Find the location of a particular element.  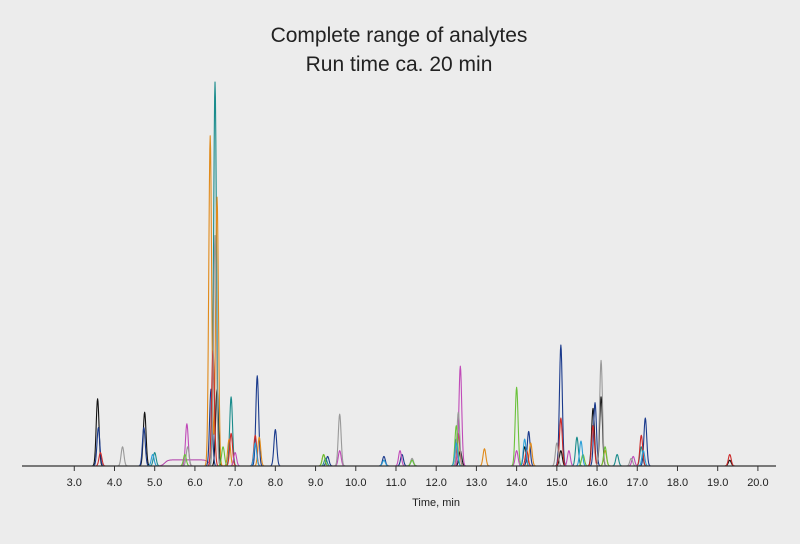

baseline-trace is located at coordinates (185, 463).